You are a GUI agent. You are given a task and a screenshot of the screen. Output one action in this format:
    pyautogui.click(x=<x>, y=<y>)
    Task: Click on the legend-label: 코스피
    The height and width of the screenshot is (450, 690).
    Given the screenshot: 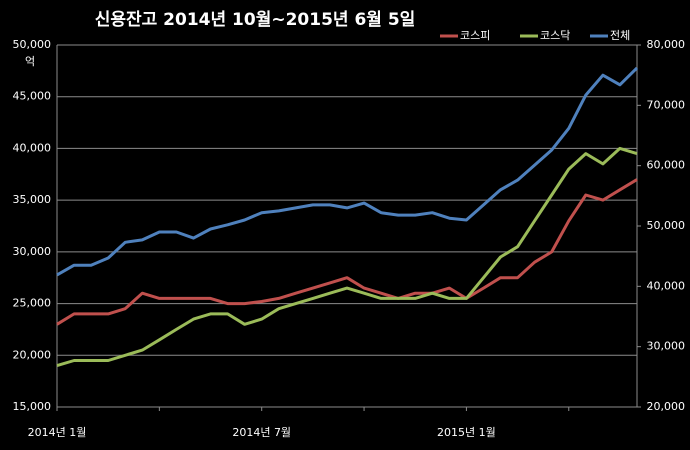 What is the action you would take?
    pyautogui.click(x=475, y=35)
    